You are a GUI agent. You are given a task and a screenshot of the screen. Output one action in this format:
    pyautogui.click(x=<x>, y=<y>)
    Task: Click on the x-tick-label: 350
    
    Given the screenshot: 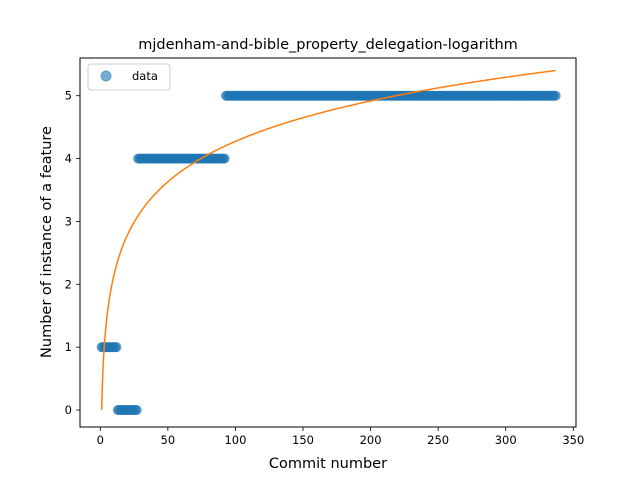 What is the action you would take?
    pyautogui.click(x=573, y=440)
    